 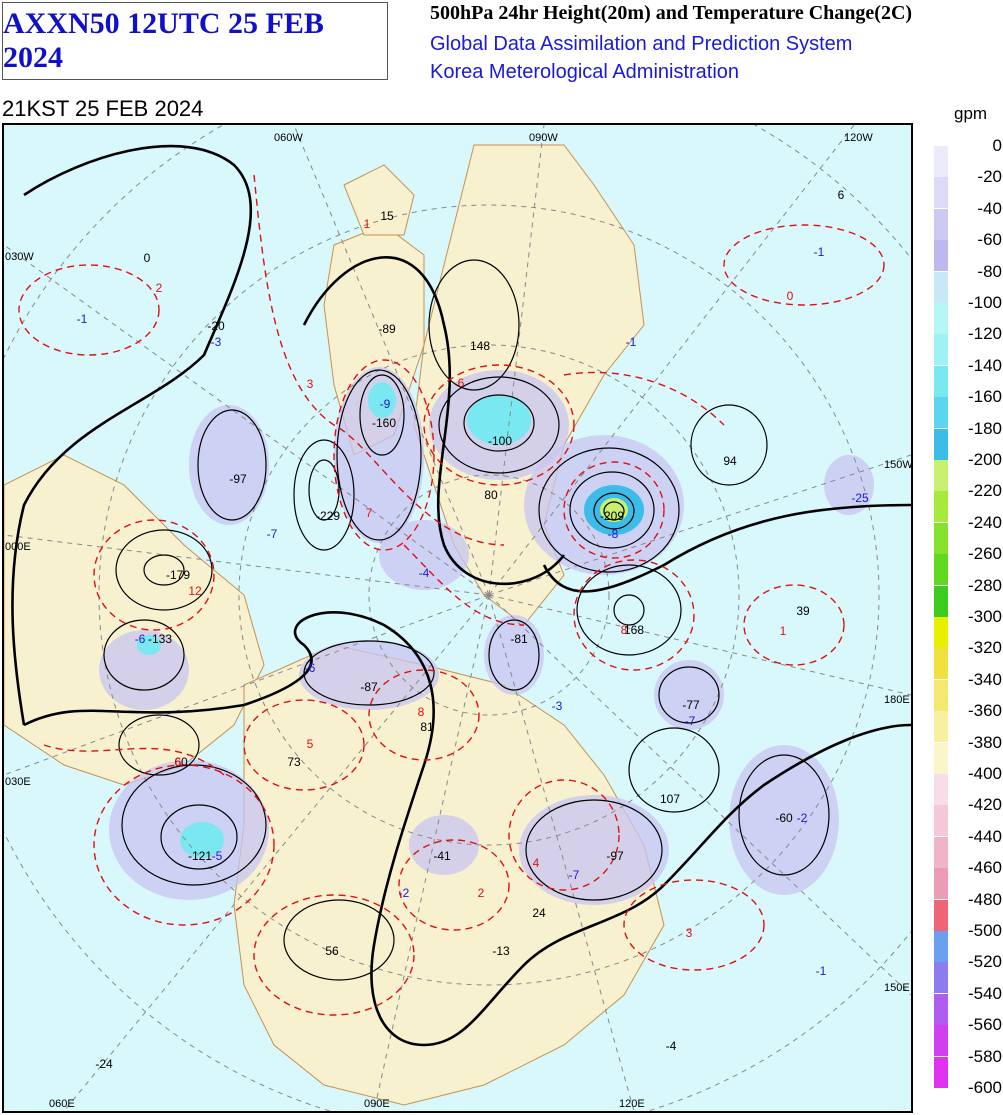 What do you see at coordinates (379, 200) in the screenshot?
I see `land-arctic-islands` at bounding box center [379, 200].